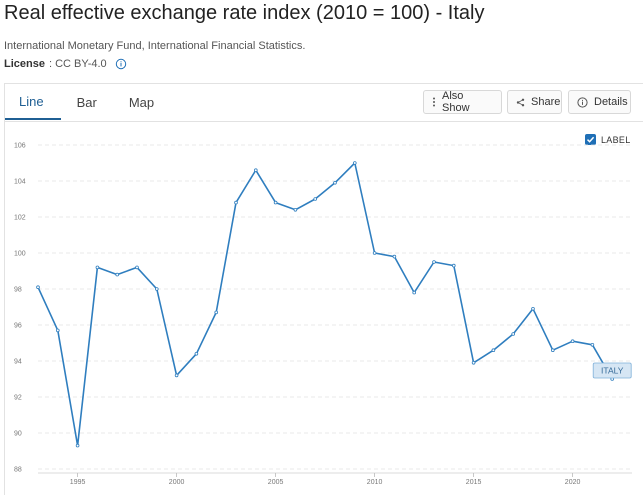 The height and width of the screenshot is (495, 643). I want to click on tab-line: Line, so click(33, 102).